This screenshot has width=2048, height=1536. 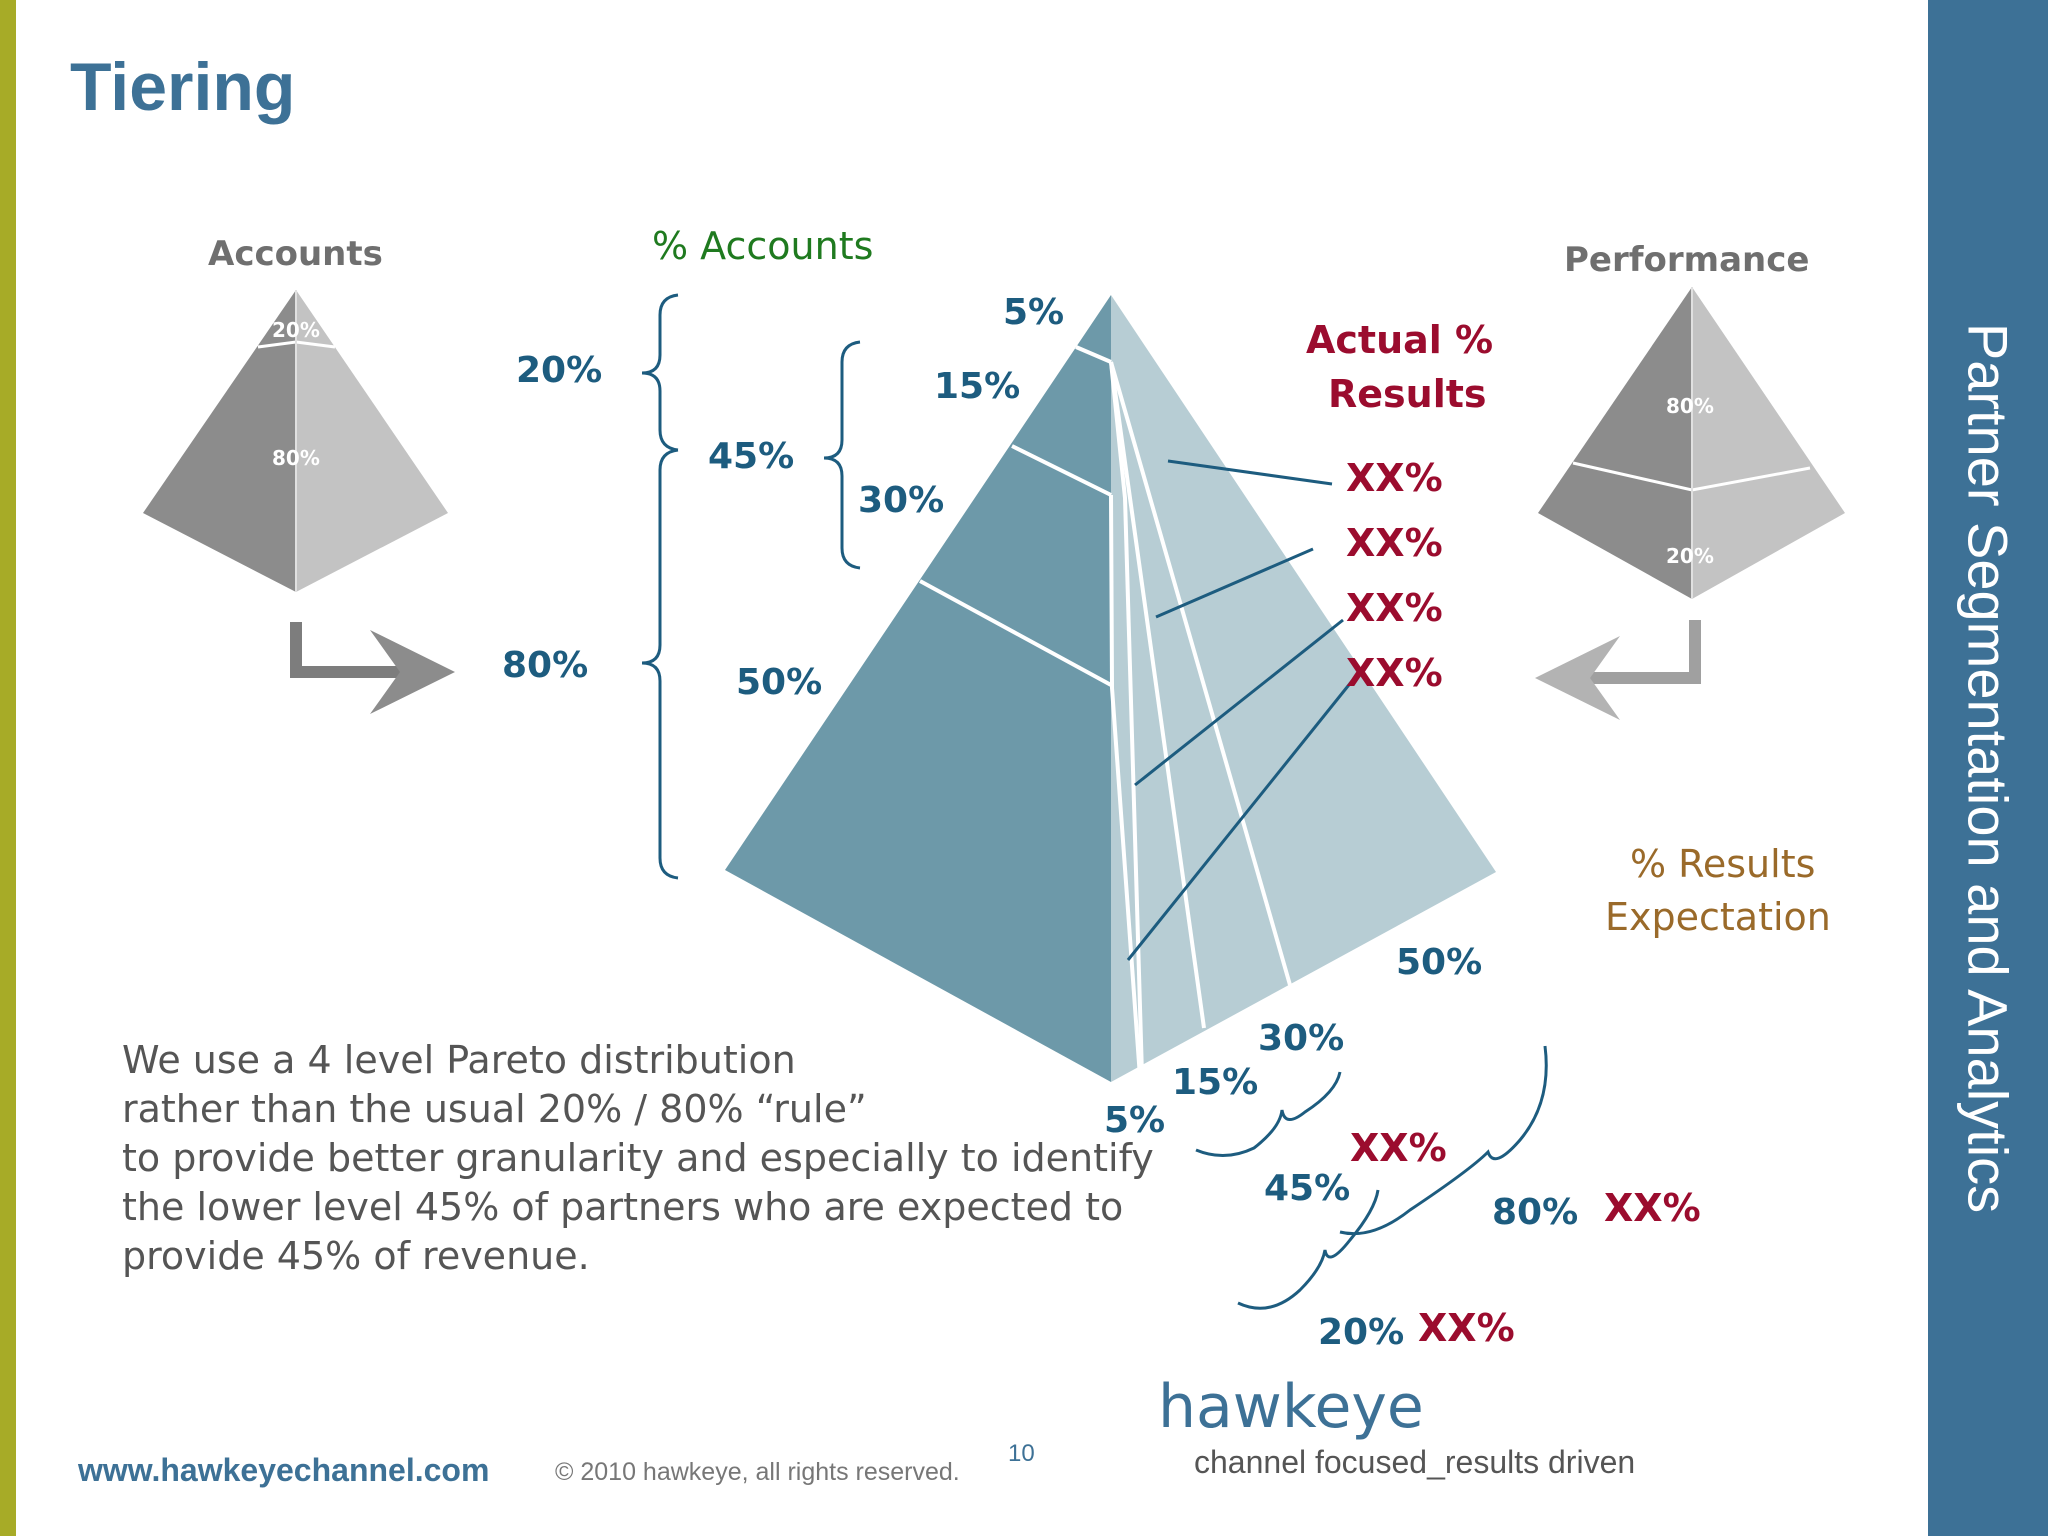 What do you see at coordinates (372, 668) in the screenshot?
I see `accounts-arrow` at bounding box center [372, 668].